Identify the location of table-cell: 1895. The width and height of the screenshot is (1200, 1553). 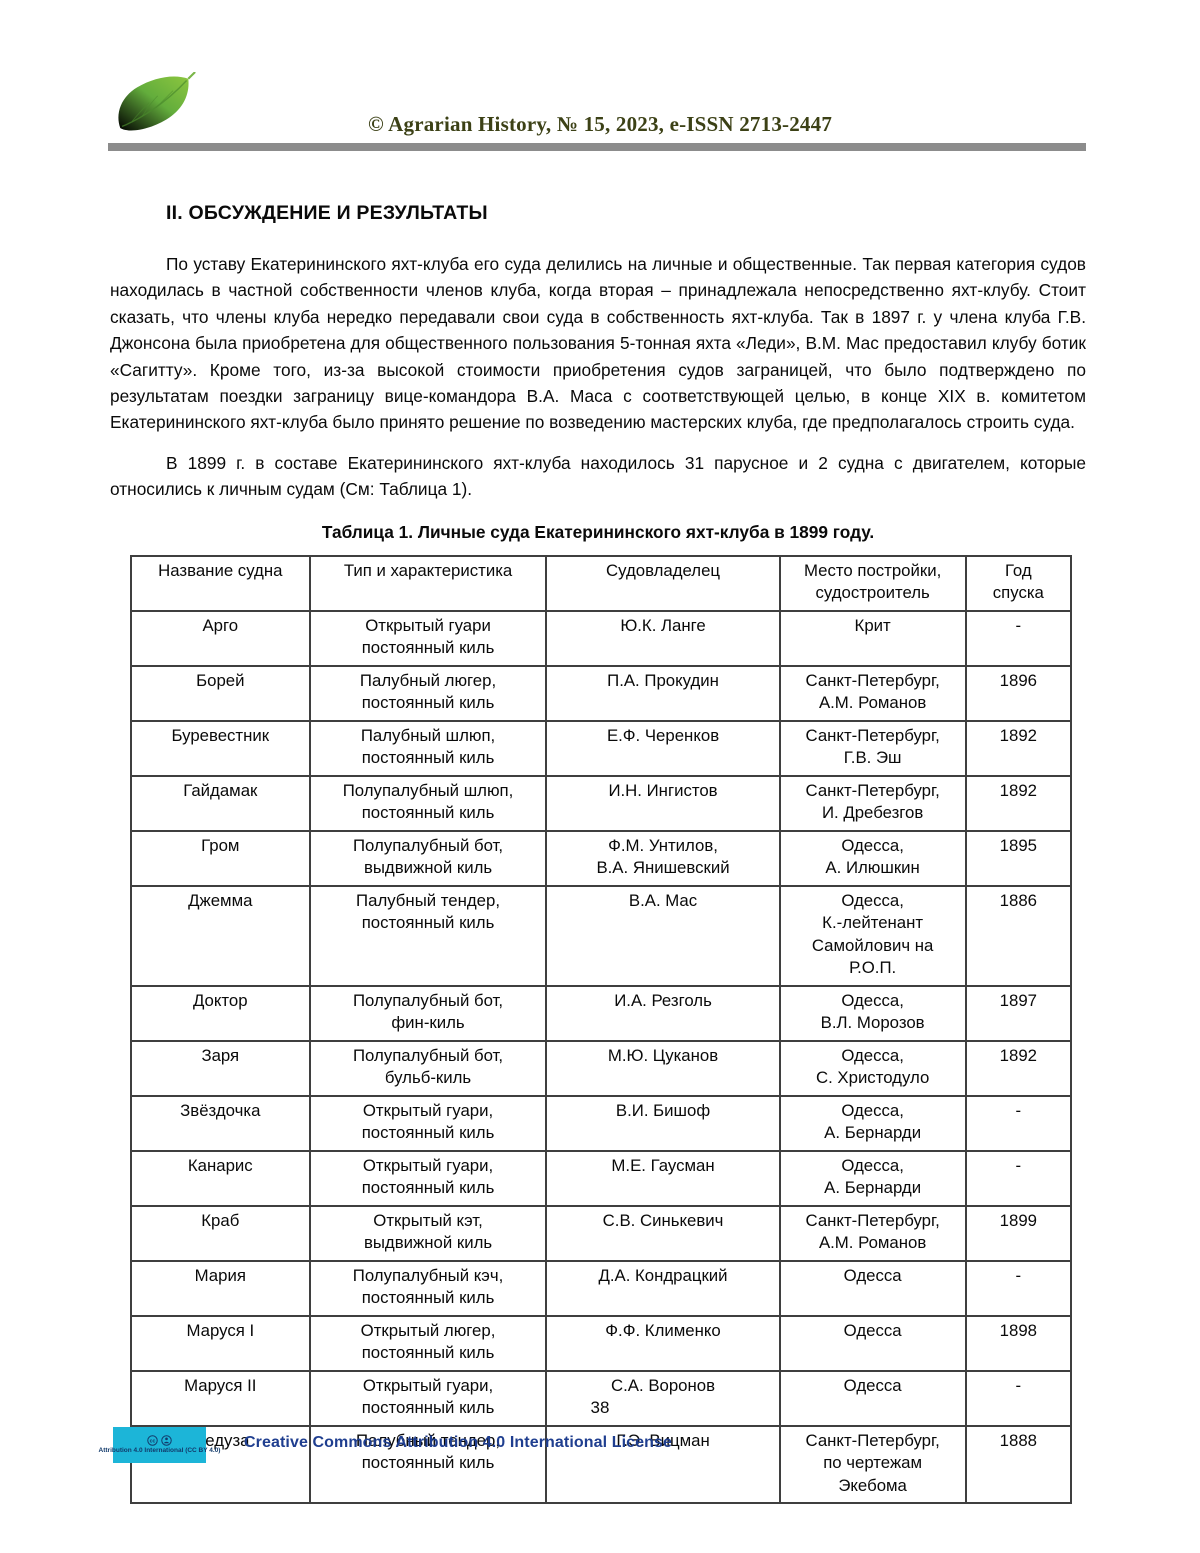
(1018, 858).